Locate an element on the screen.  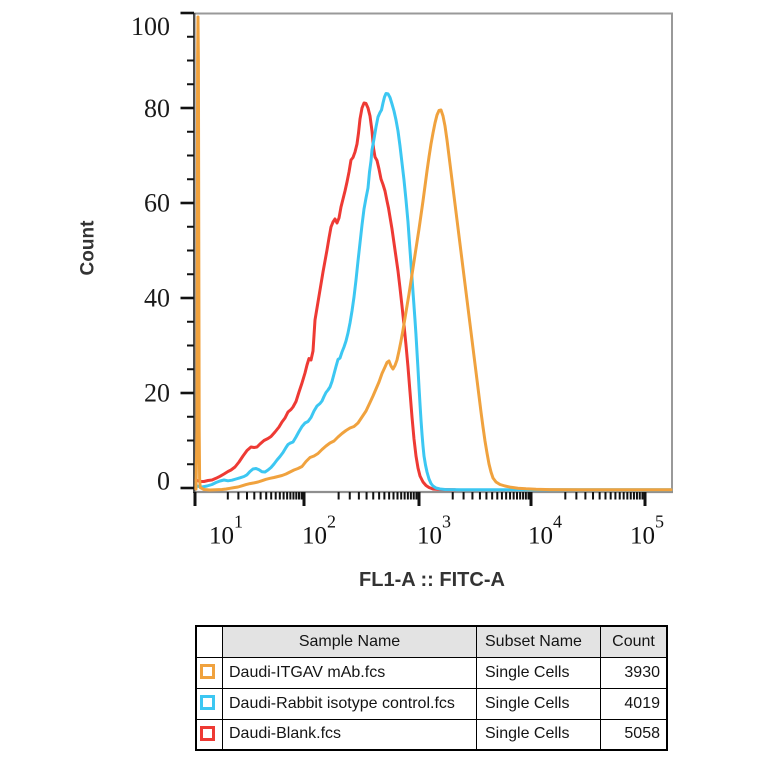
svg-text: 40 is located at coordinates (157, 298).